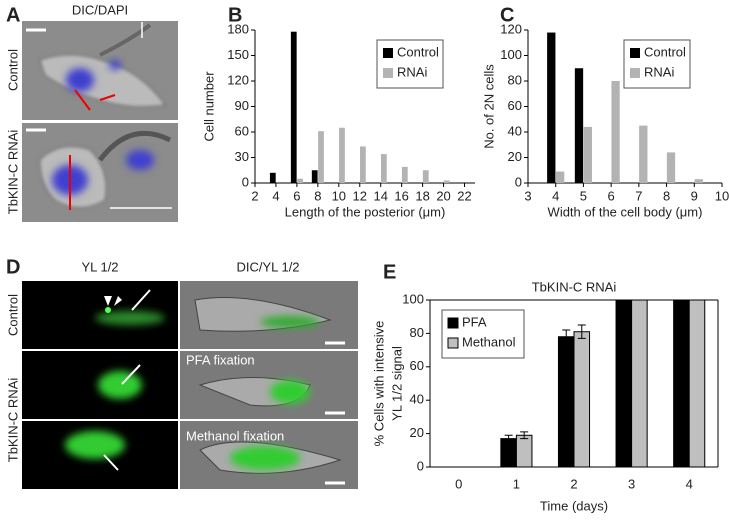 The image size is (729, 523). What do you see at coordinates (267, 266) in the screenshot?
I see `image-title: DIC/YL 1/2` at bounding box center [267, 266].